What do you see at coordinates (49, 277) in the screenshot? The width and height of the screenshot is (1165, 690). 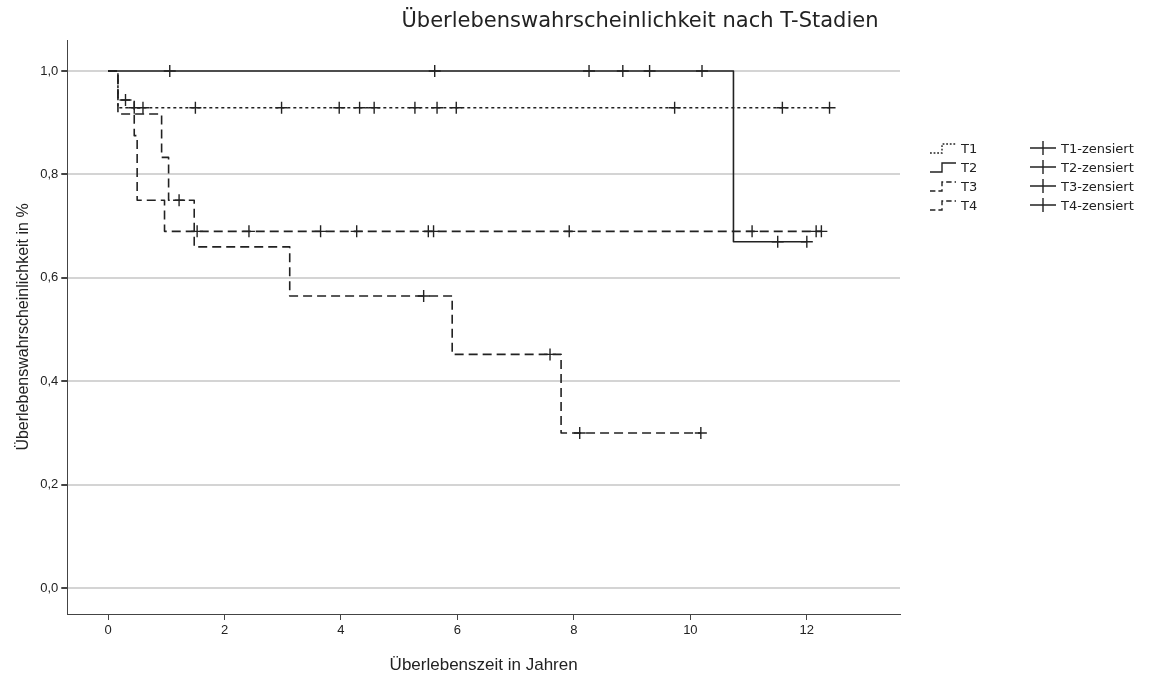 I see `y-tick-label: 0,6` at bounding box center [49, 277].